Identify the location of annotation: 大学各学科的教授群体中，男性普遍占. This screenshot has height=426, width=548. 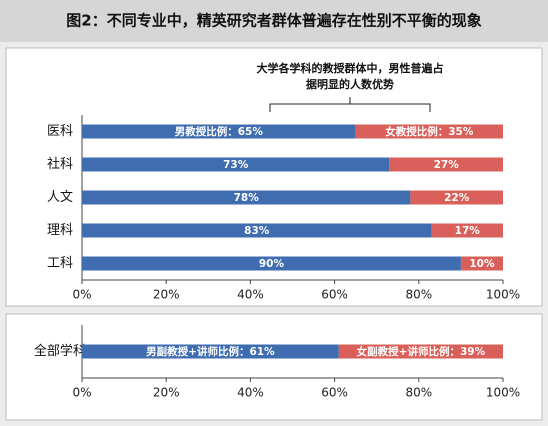
(350, 68).